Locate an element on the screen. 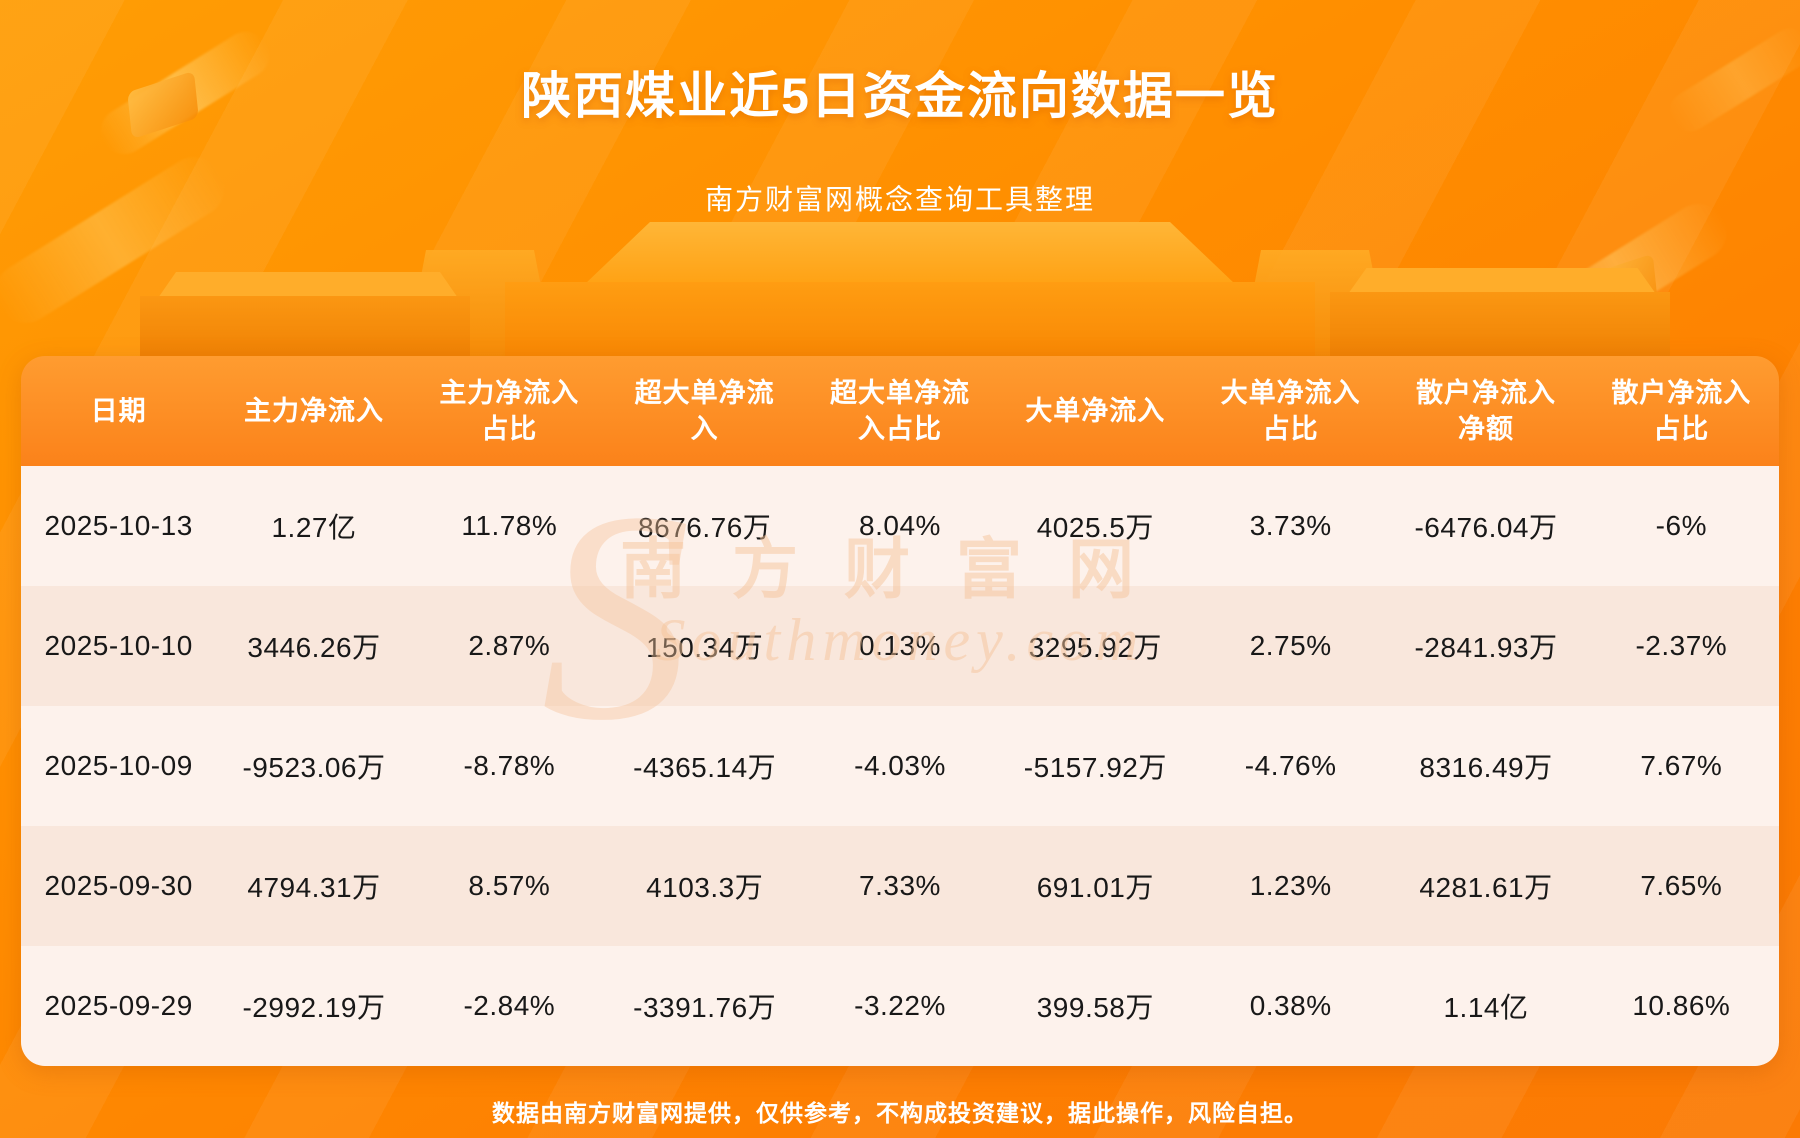  cell-value: -8.78% is located at coordinates (509, 765).